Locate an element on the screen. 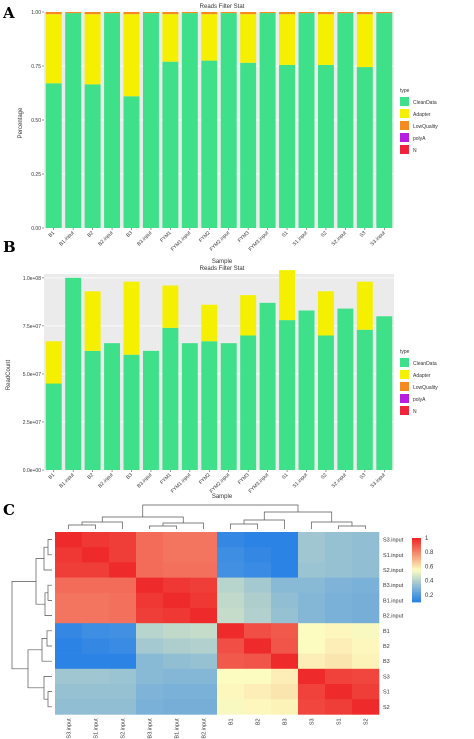 This screenshot has height=739, width=474. chart-b-xlabel: Sample is located at coordinates (222, 497).